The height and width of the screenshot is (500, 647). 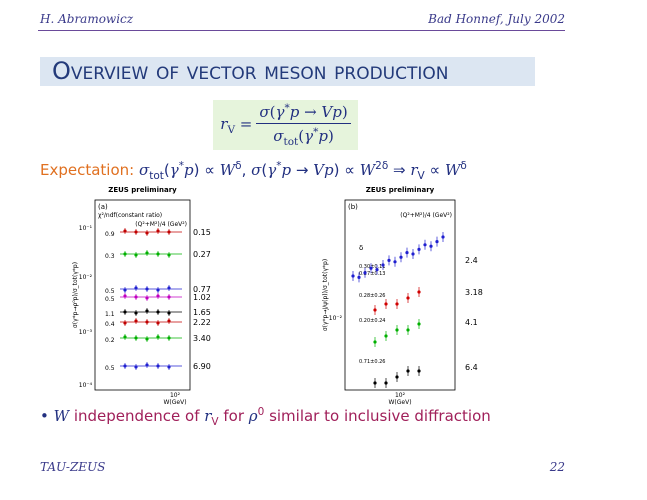 I want to click on y-tick-label: 10⁻², so click(x=336, y=318).